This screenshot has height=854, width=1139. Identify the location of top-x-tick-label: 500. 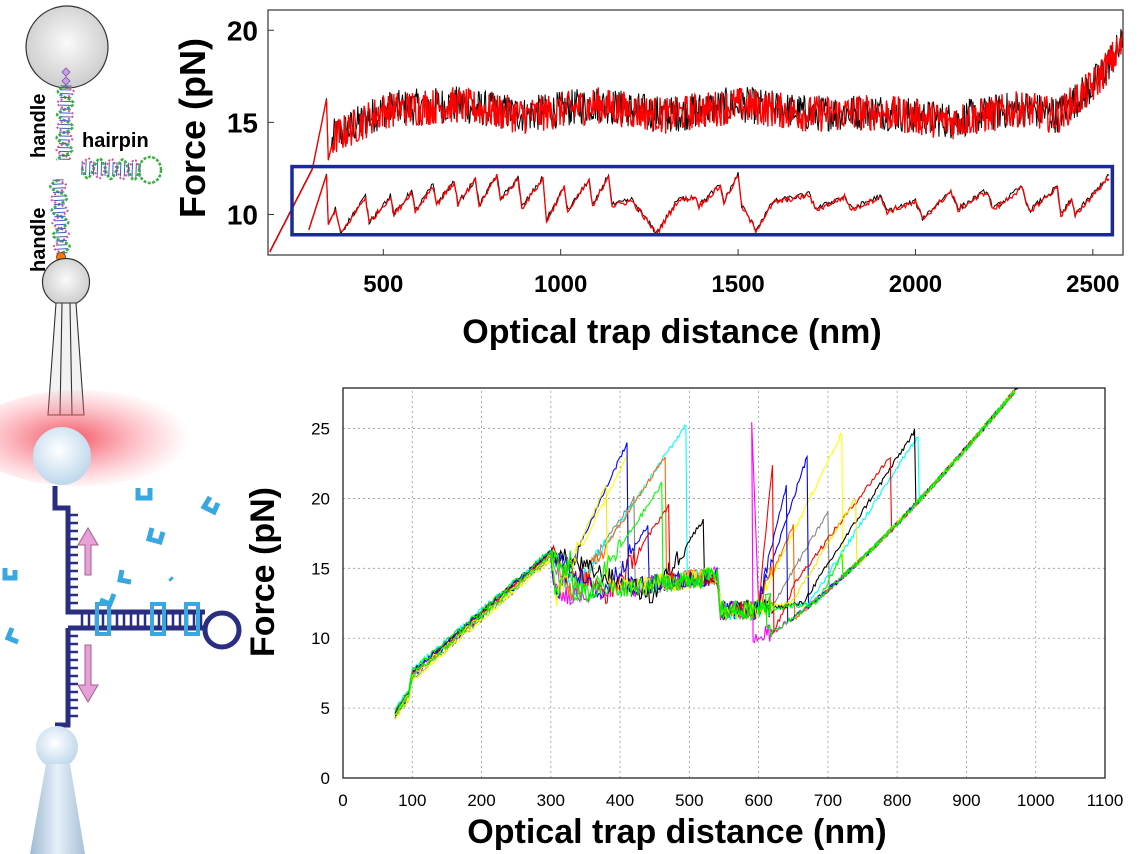
(383, 284).